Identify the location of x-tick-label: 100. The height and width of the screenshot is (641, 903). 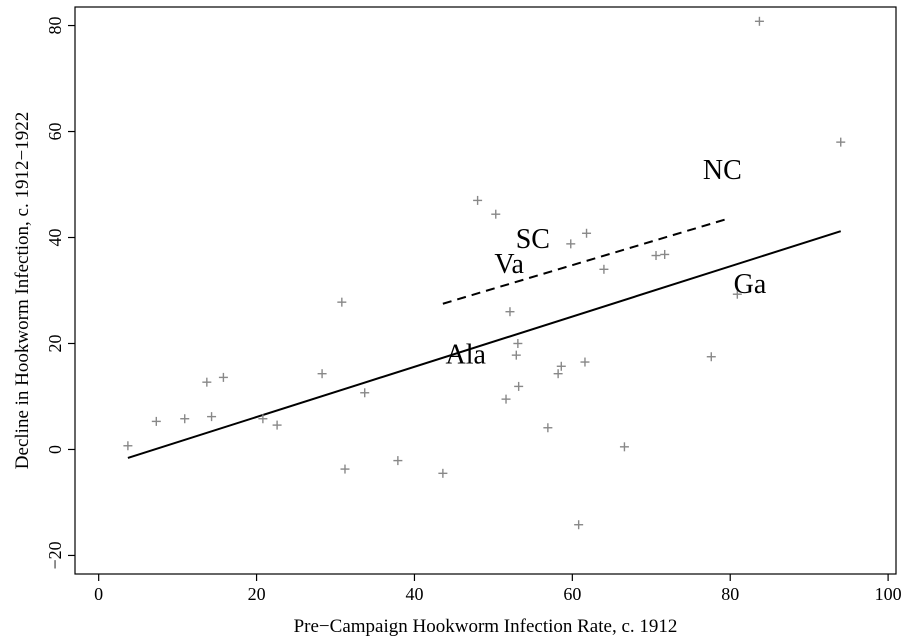
(888, 594).